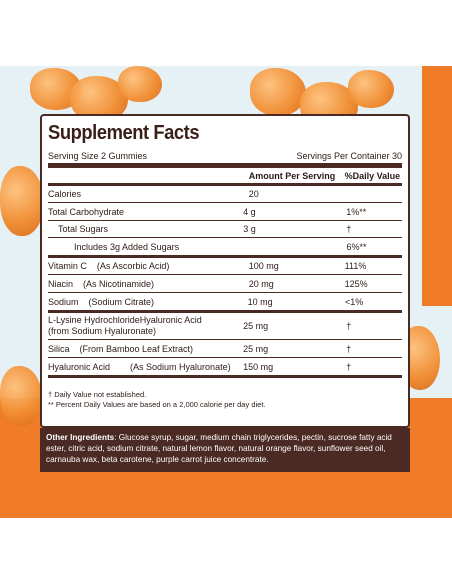 This screenshot has width=452, height=584. Describe the element at coordinates (356, 211) in the screenshot. I see `nutrient-dv: 1%**` at that location.